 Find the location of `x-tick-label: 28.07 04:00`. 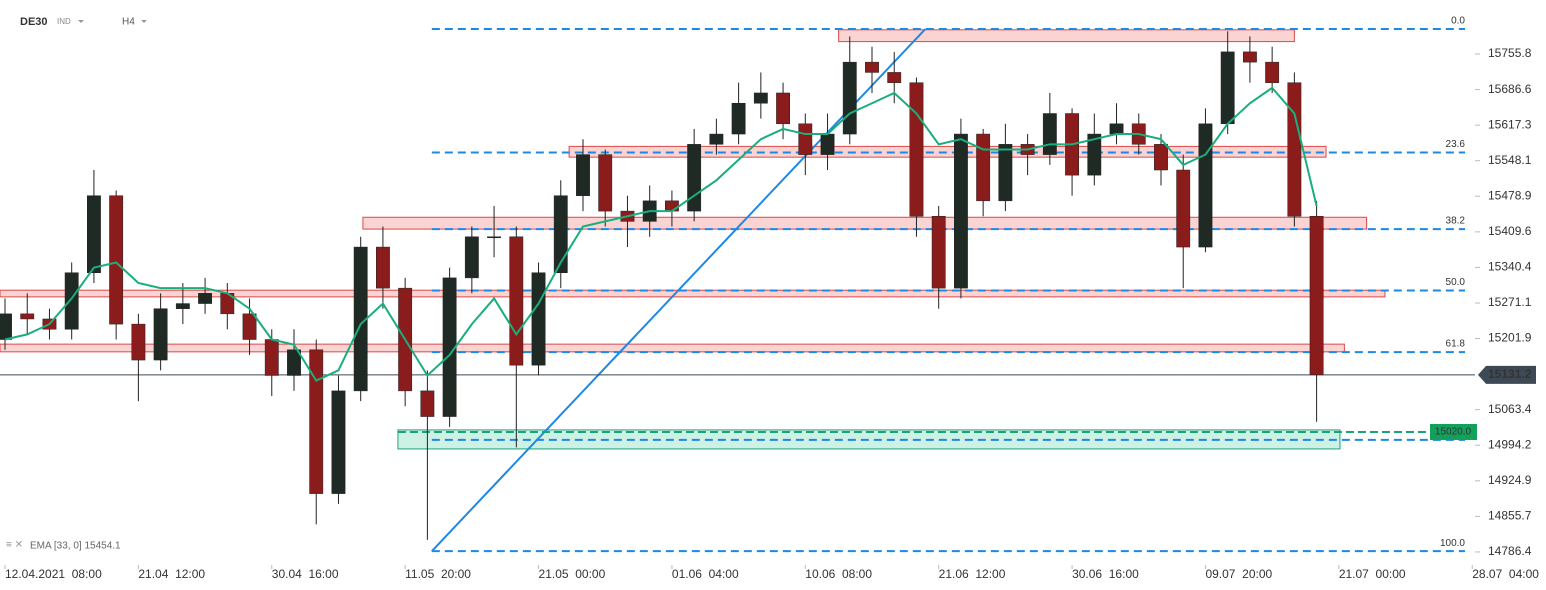

x-tick-label: 28.07 04:00 is located at coordinates (1505, 574).